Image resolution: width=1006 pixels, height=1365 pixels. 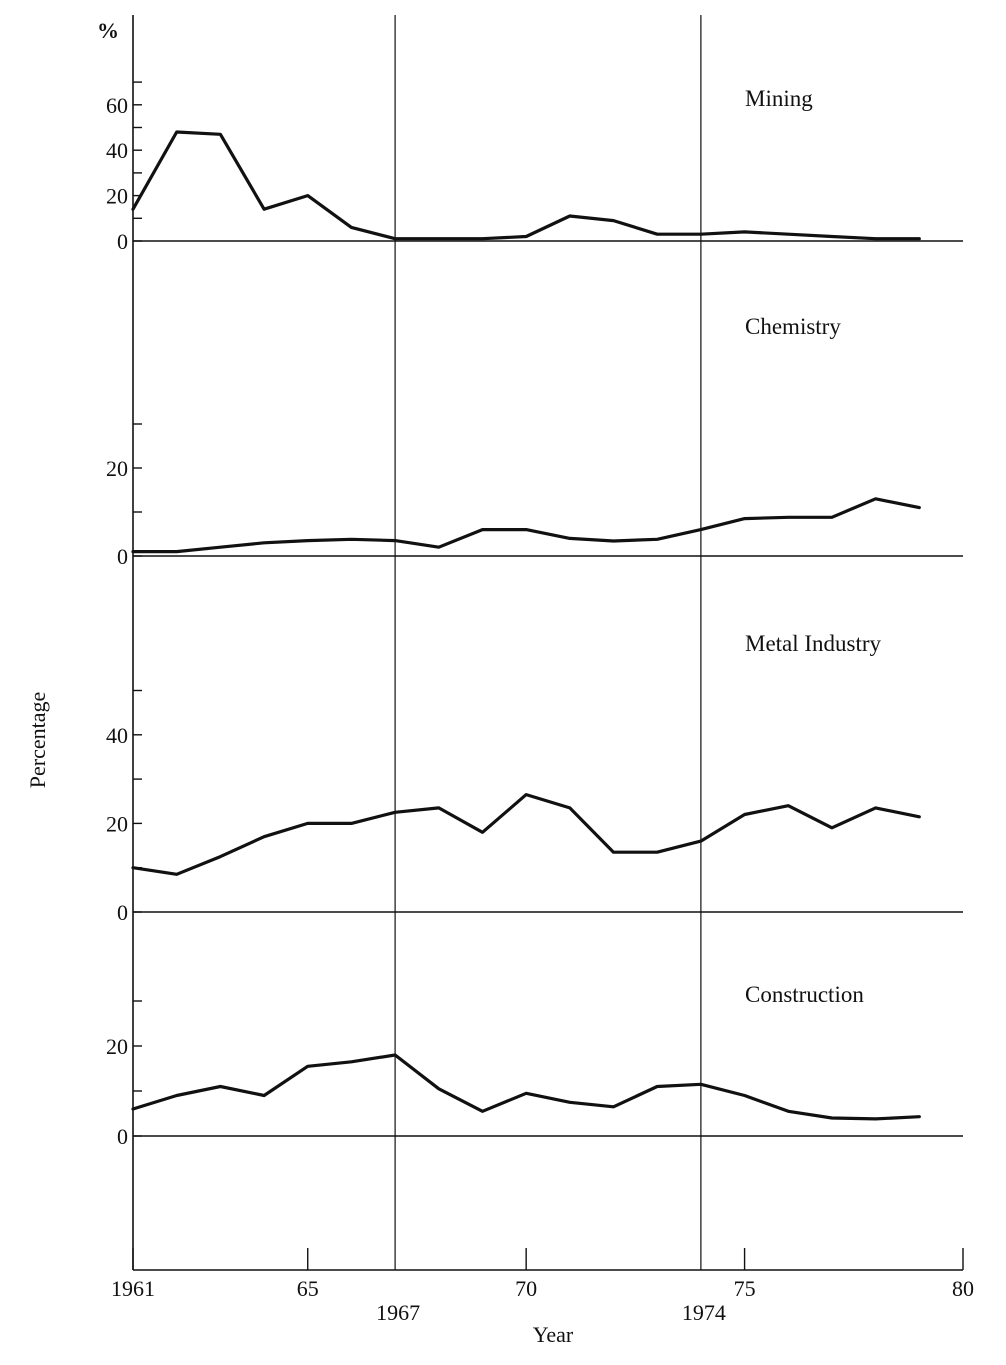 What do you see at coordinates (553, 1334) in the screenshot?
I see `x-axis-label: Year` at bounding box center [553, 1334].